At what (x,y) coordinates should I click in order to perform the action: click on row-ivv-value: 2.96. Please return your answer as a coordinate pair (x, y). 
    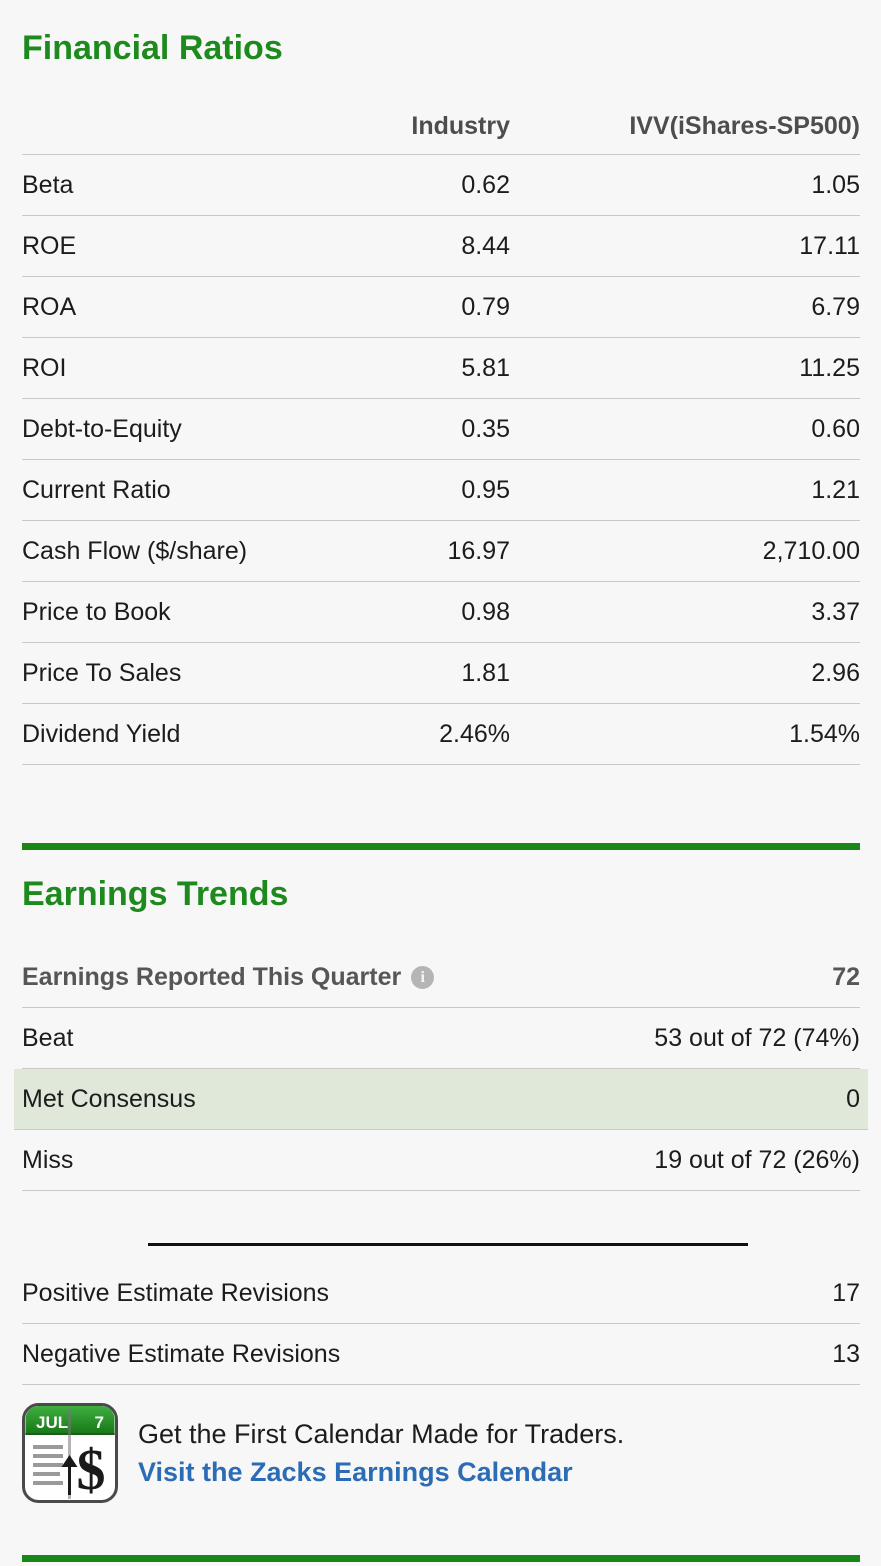
    Looking at the image, I should click on (835, 672).